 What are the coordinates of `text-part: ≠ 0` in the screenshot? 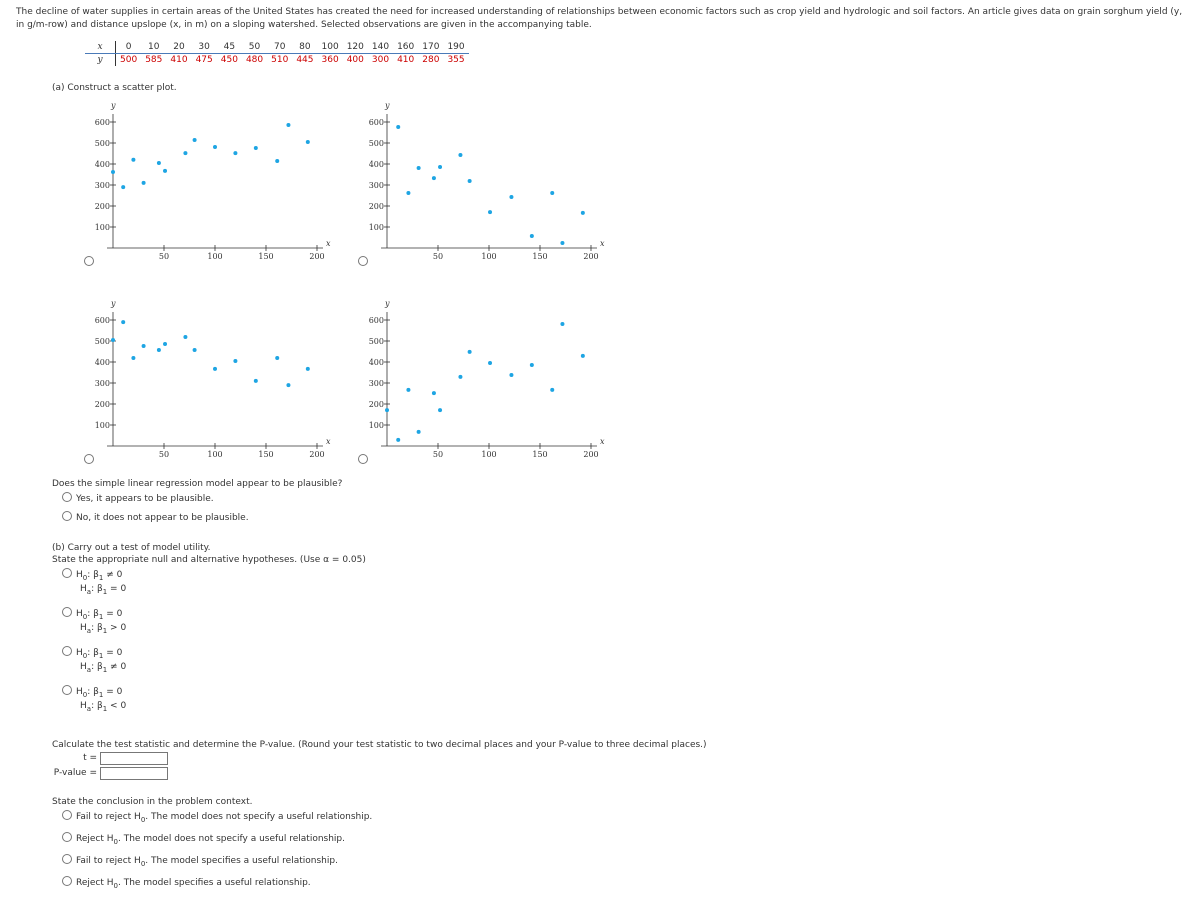 It's located at (117, 667).